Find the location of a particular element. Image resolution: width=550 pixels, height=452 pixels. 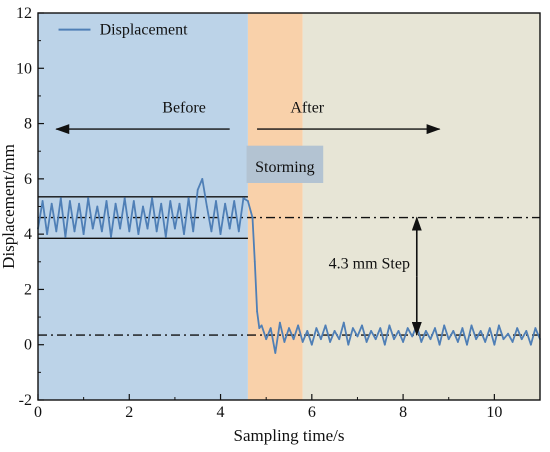

region-storming is located at coordinates (275, 206).